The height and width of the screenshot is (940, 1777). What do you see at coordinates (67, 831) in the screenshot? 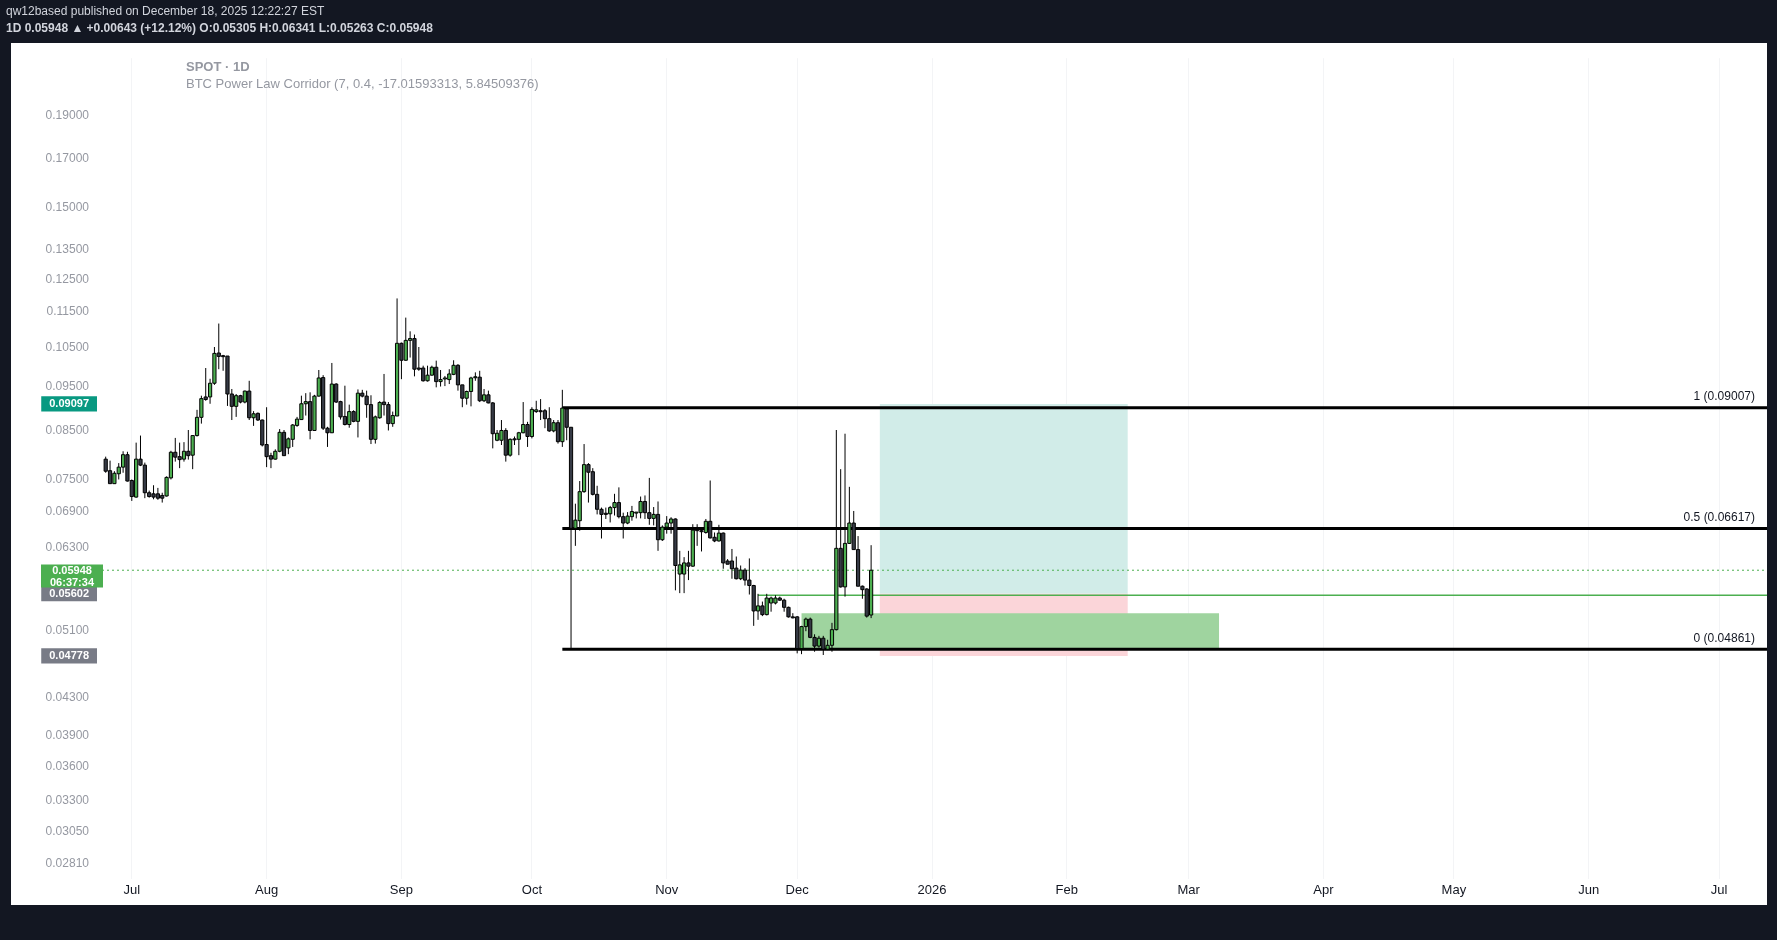
I see `y-tick-label: 0.03050` at bounding box center [67, 831].